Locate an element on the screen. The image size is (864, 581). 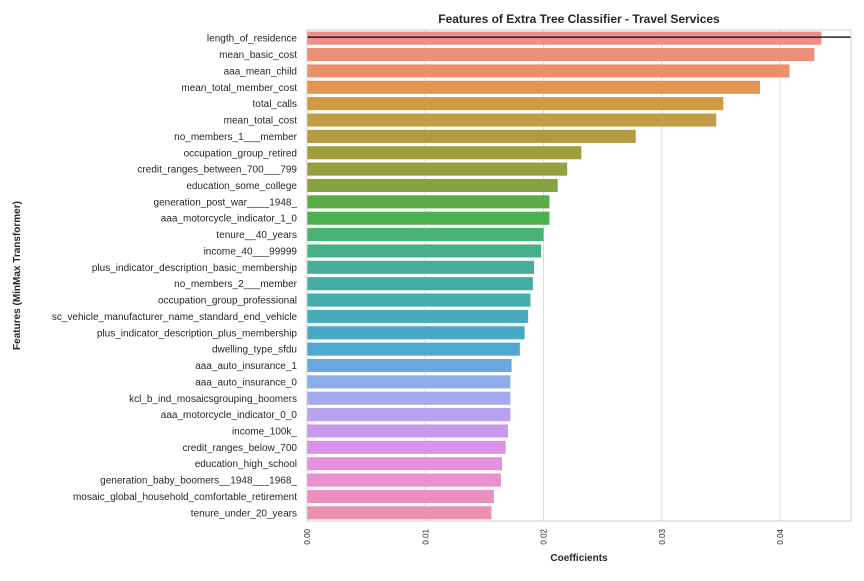
y-tick-label: credit_ranges_between_700___799 is located at coordinates (217, 170).